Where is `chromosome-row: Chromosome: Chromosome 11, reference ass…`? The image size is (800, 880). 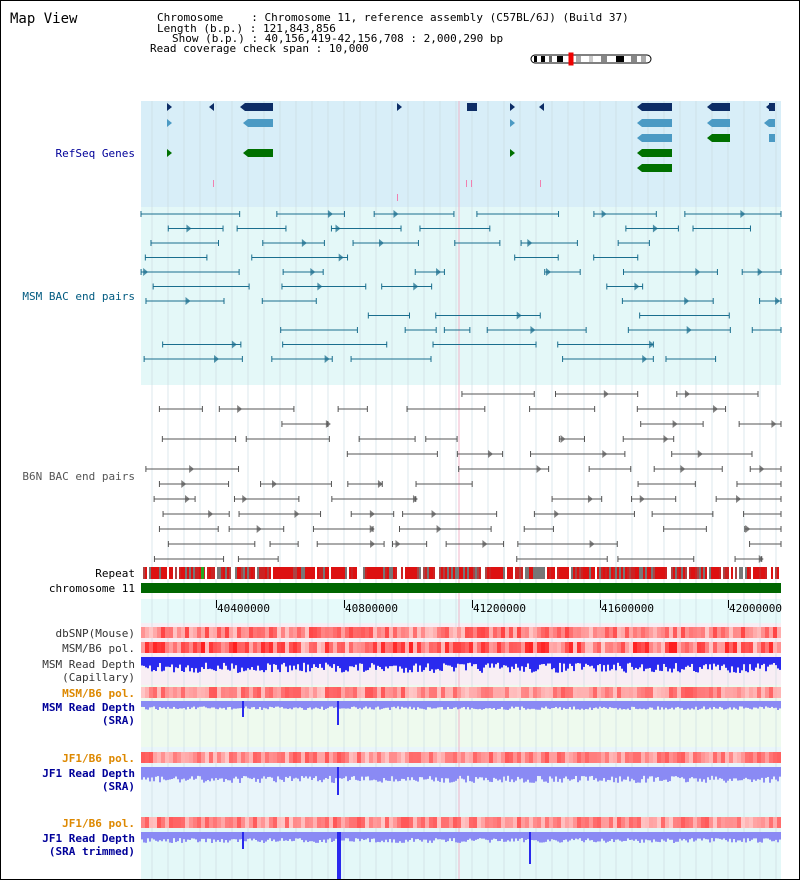 chromosome-row: Chromosome: Chromosome 11, reference ass… is located at coordinates (393, 17).